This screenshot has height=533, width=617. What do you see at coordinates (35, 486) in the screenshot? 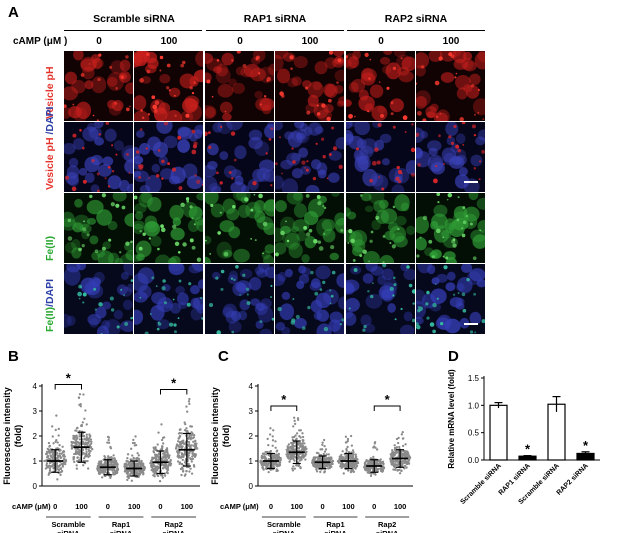
I see `y-tick-label: 0` at bounding box center [35, 486].